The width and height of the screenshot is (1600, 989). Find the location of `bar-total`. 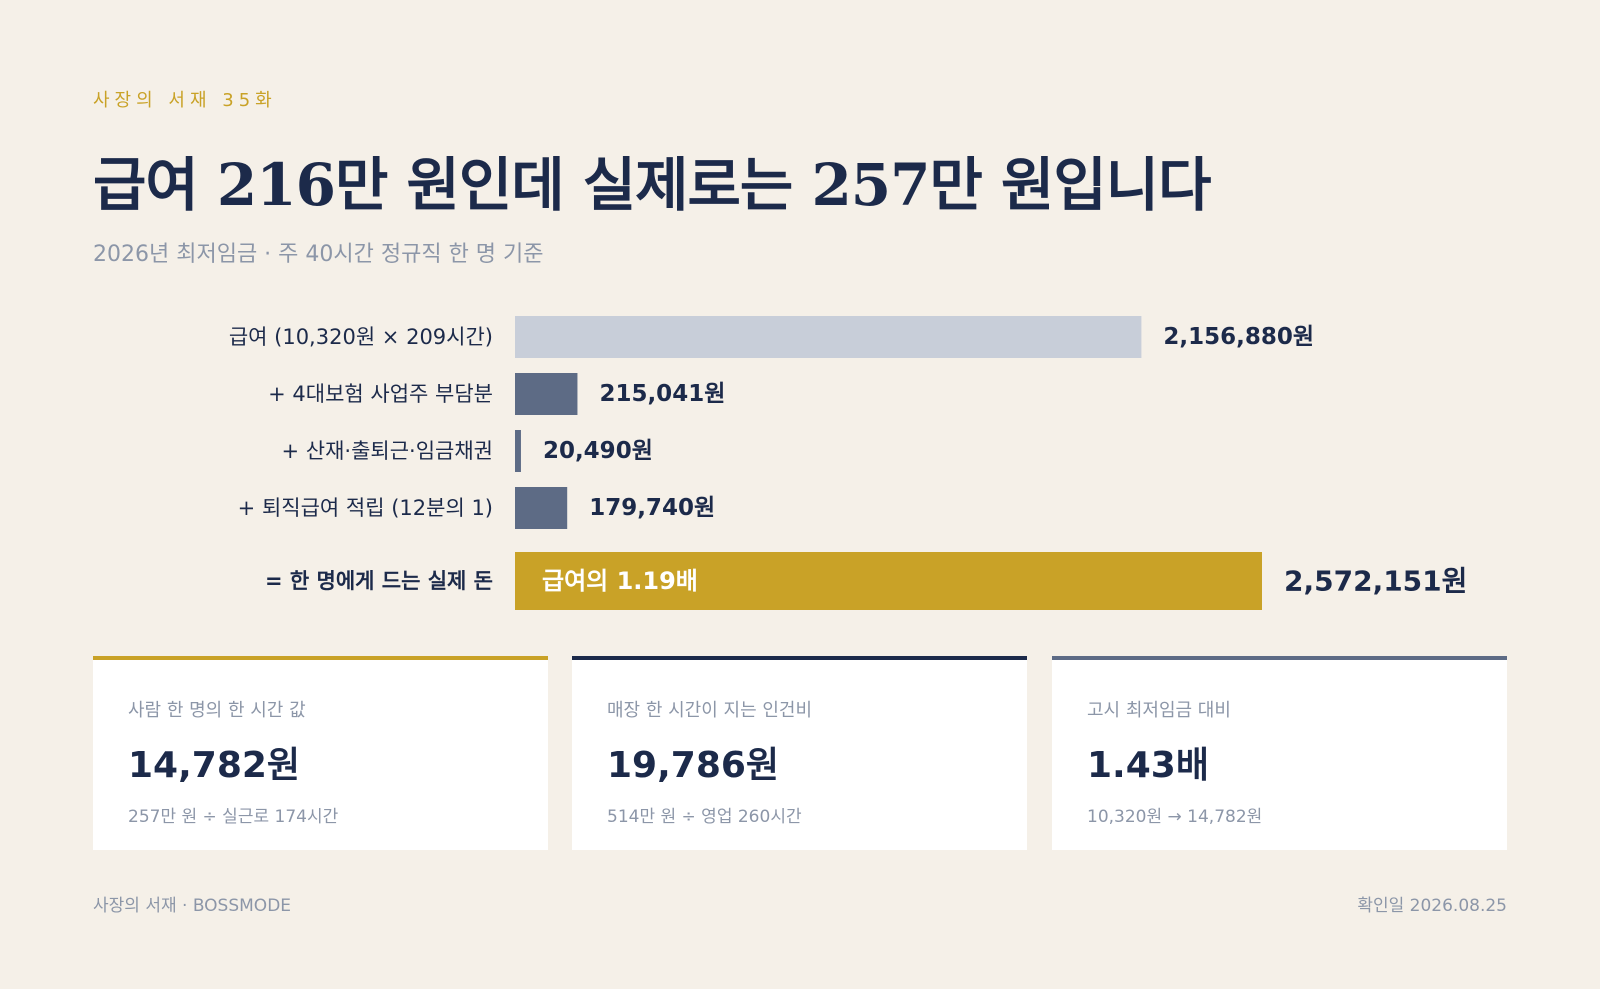

bar-total is located at coordinates (888, 581).